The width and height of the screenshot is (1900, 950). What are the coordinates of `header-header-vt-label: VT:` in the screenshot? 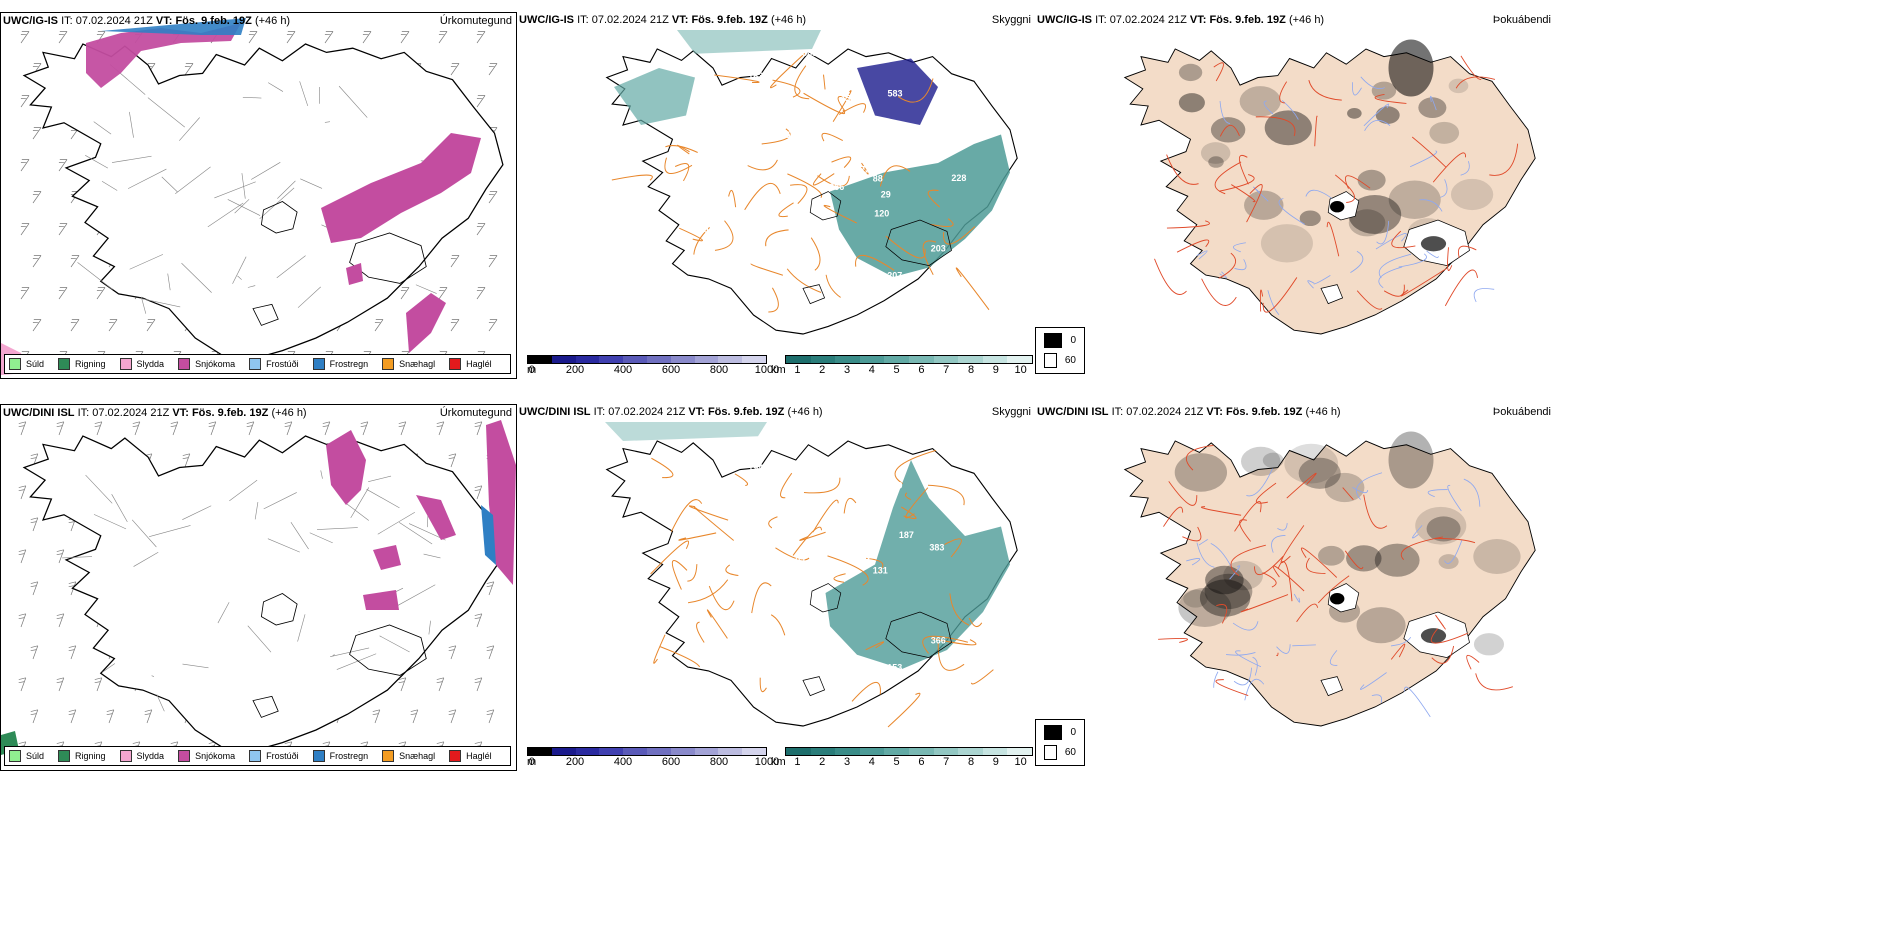 It's located at (696, 412).